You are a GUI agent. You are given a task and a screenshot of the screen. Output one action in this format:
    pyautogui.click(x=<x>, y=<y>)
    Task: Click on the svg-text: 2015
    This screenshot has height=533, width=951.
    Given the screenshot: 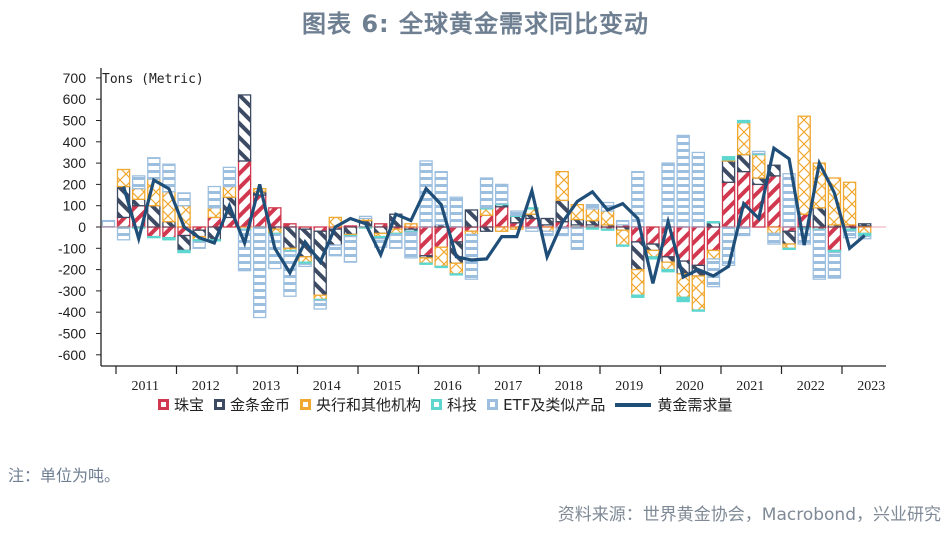 What is the action you would take?
    pyautogui.click(x=387, y=386)
    